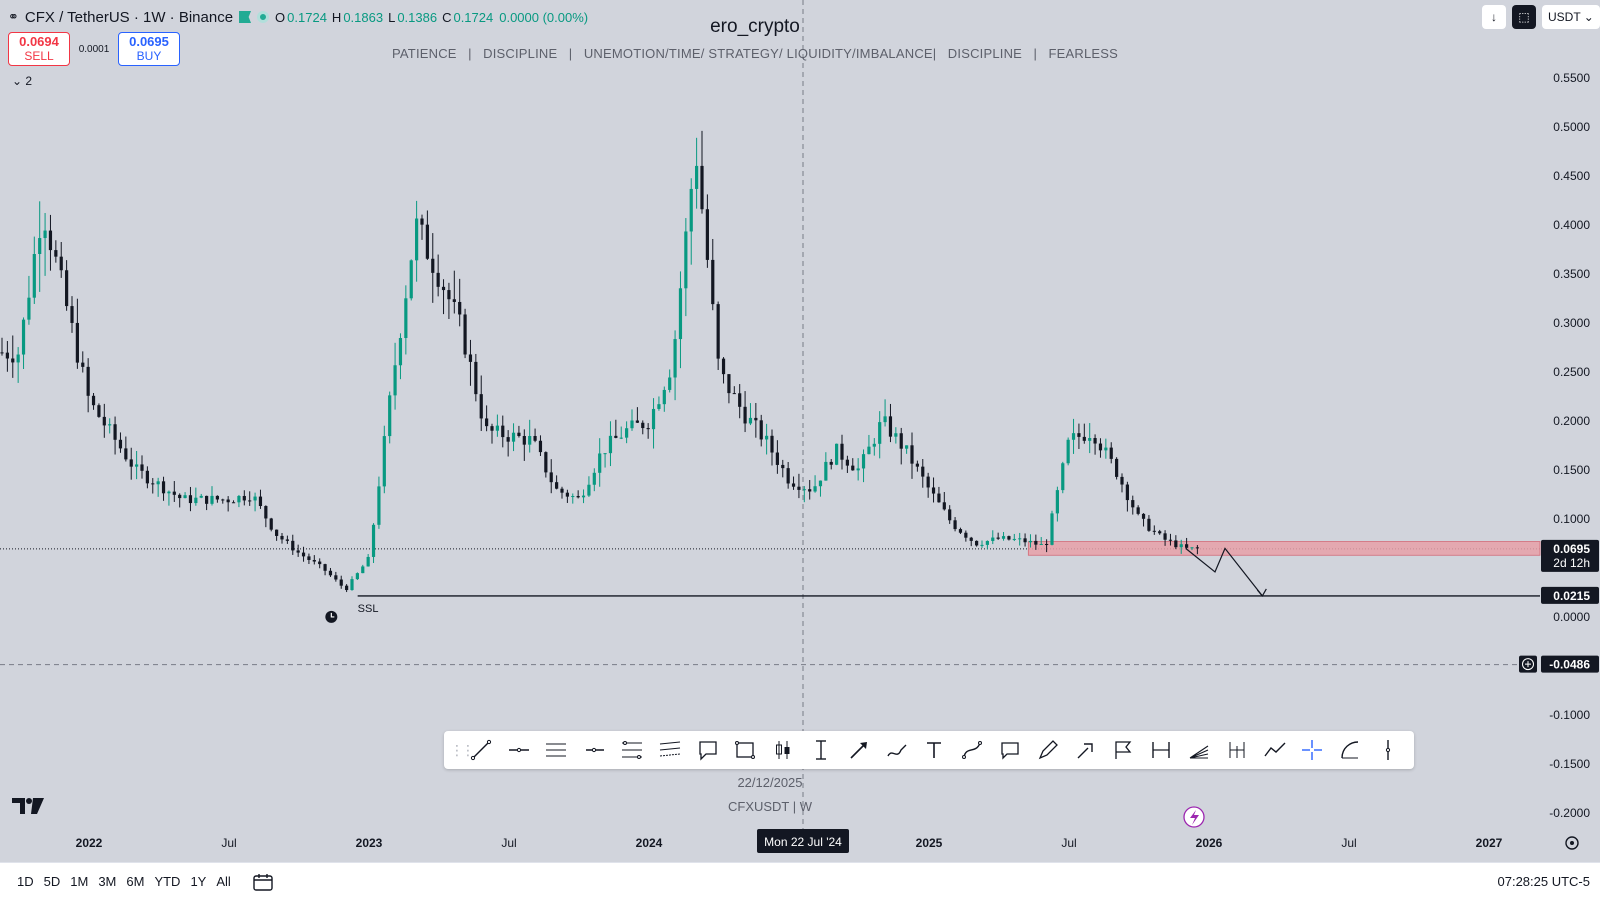  What do you see at coordinates (129, 17) in the screenshot?
I see `symbol-title: CFX / TetherUS · 1W · Binance` at bounding box center [129, 17].